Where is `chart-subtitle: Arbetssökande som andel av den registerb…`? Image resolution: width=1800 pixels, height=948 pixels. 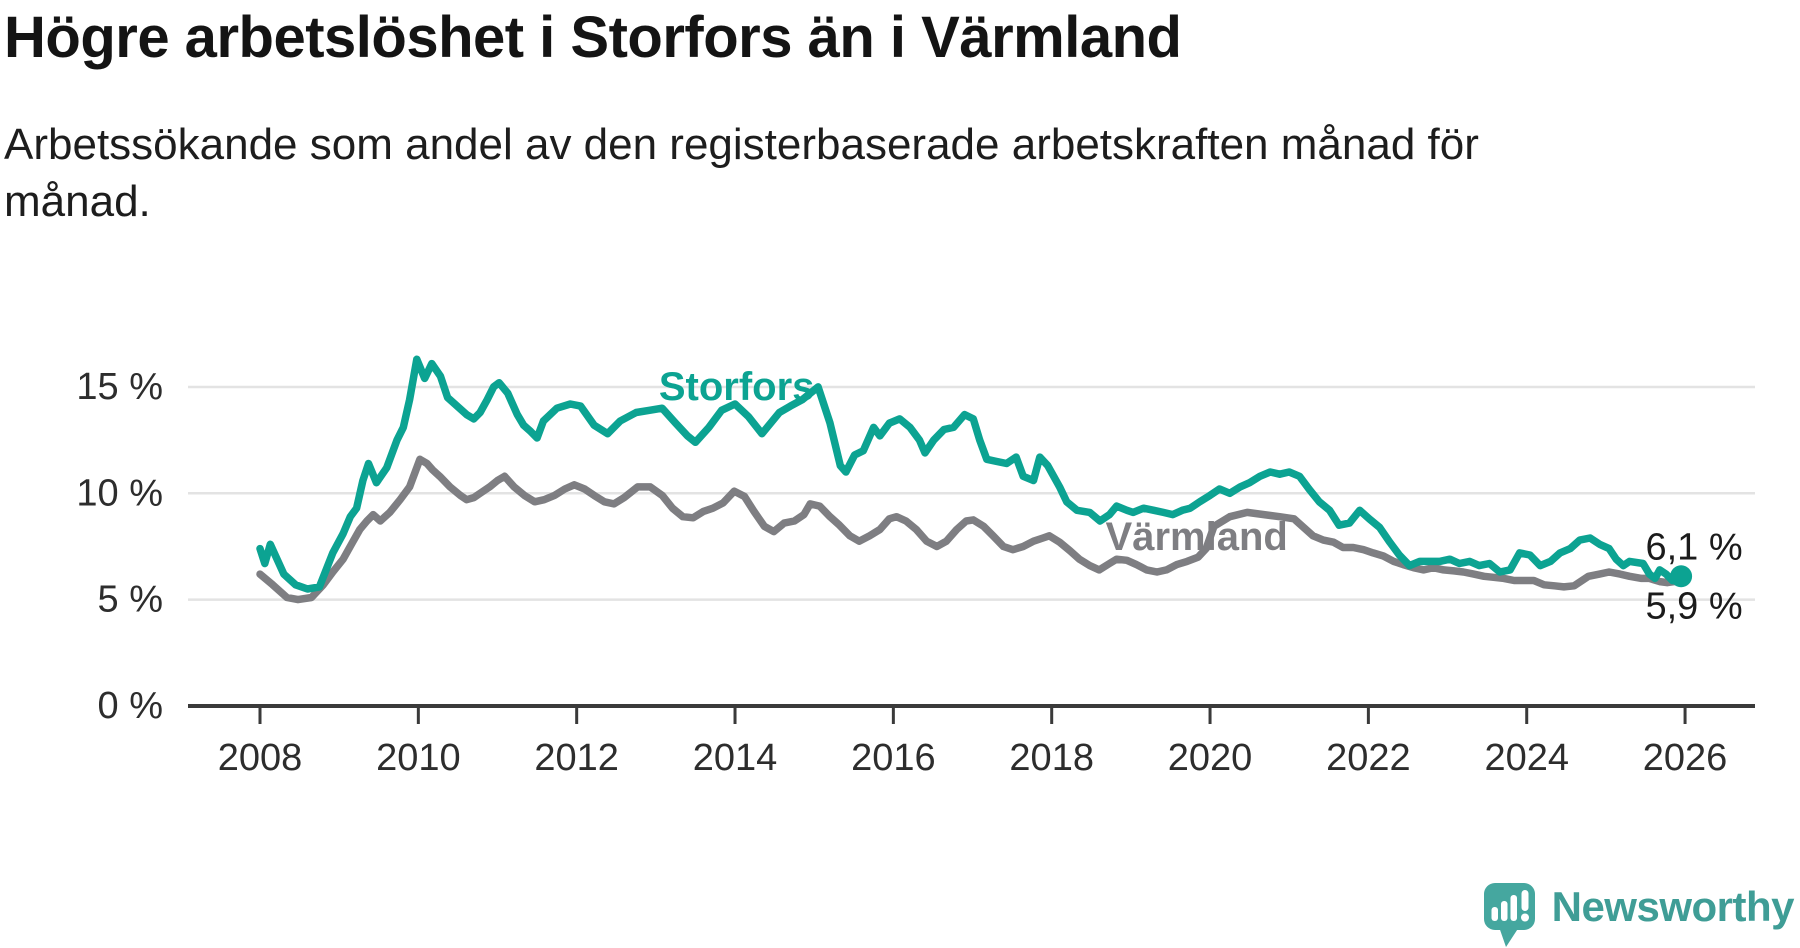 chart-subtitle: Arbetssökande som andel av den registerb… is located at coordinates (741, 173).